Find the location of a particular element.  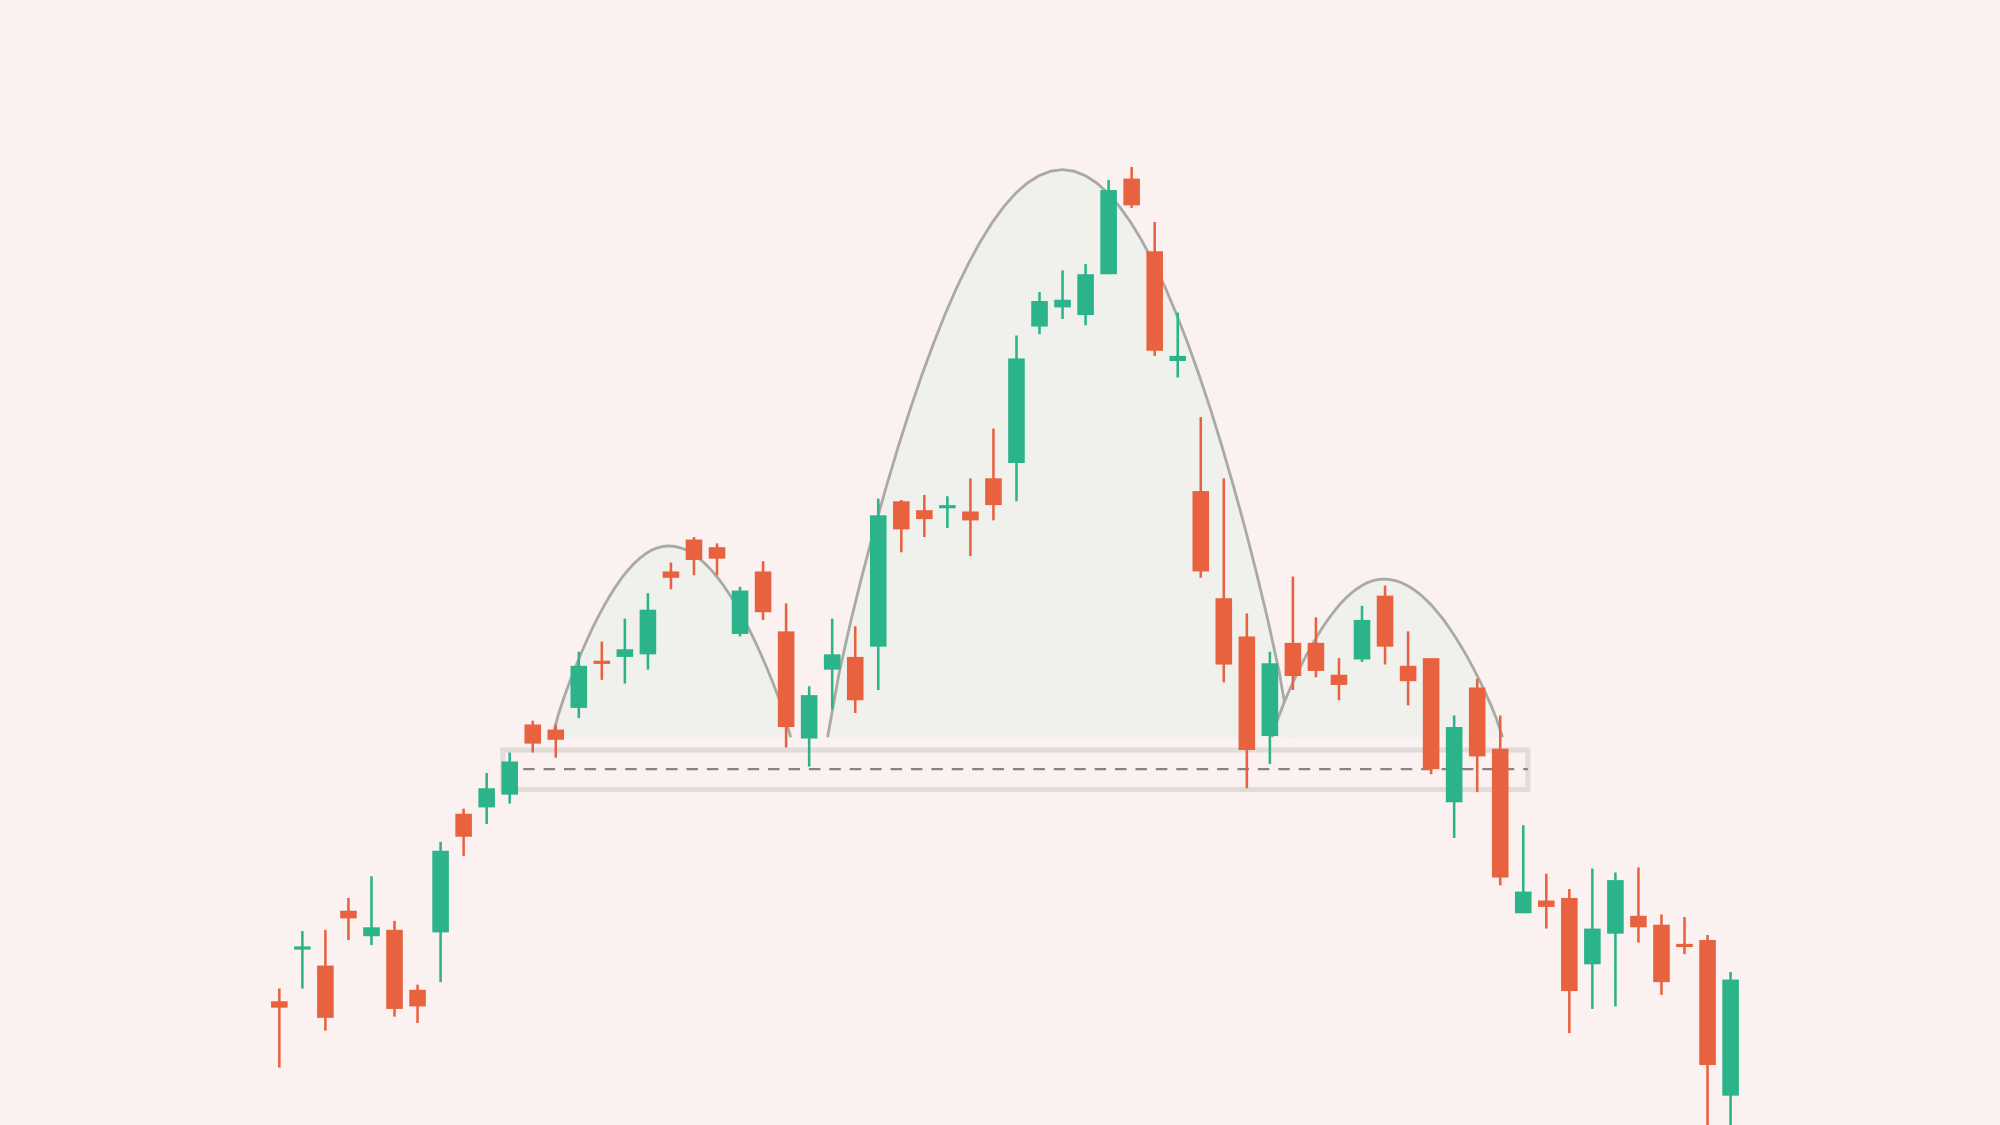

left-shoulder-outline is located at coordinates (671, 641).